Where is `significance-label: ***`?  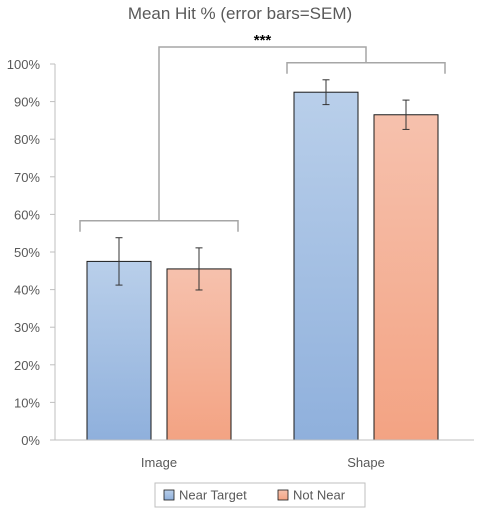
significance-label: *** is located at coordinates (263, 40).